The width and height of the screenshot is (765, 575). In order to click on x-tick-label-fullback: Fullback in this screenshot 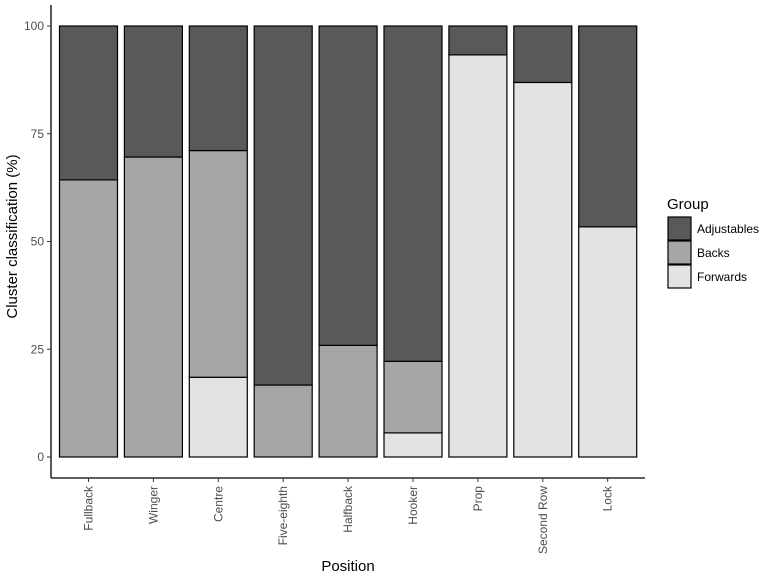, I will do `click(89, 508)`.